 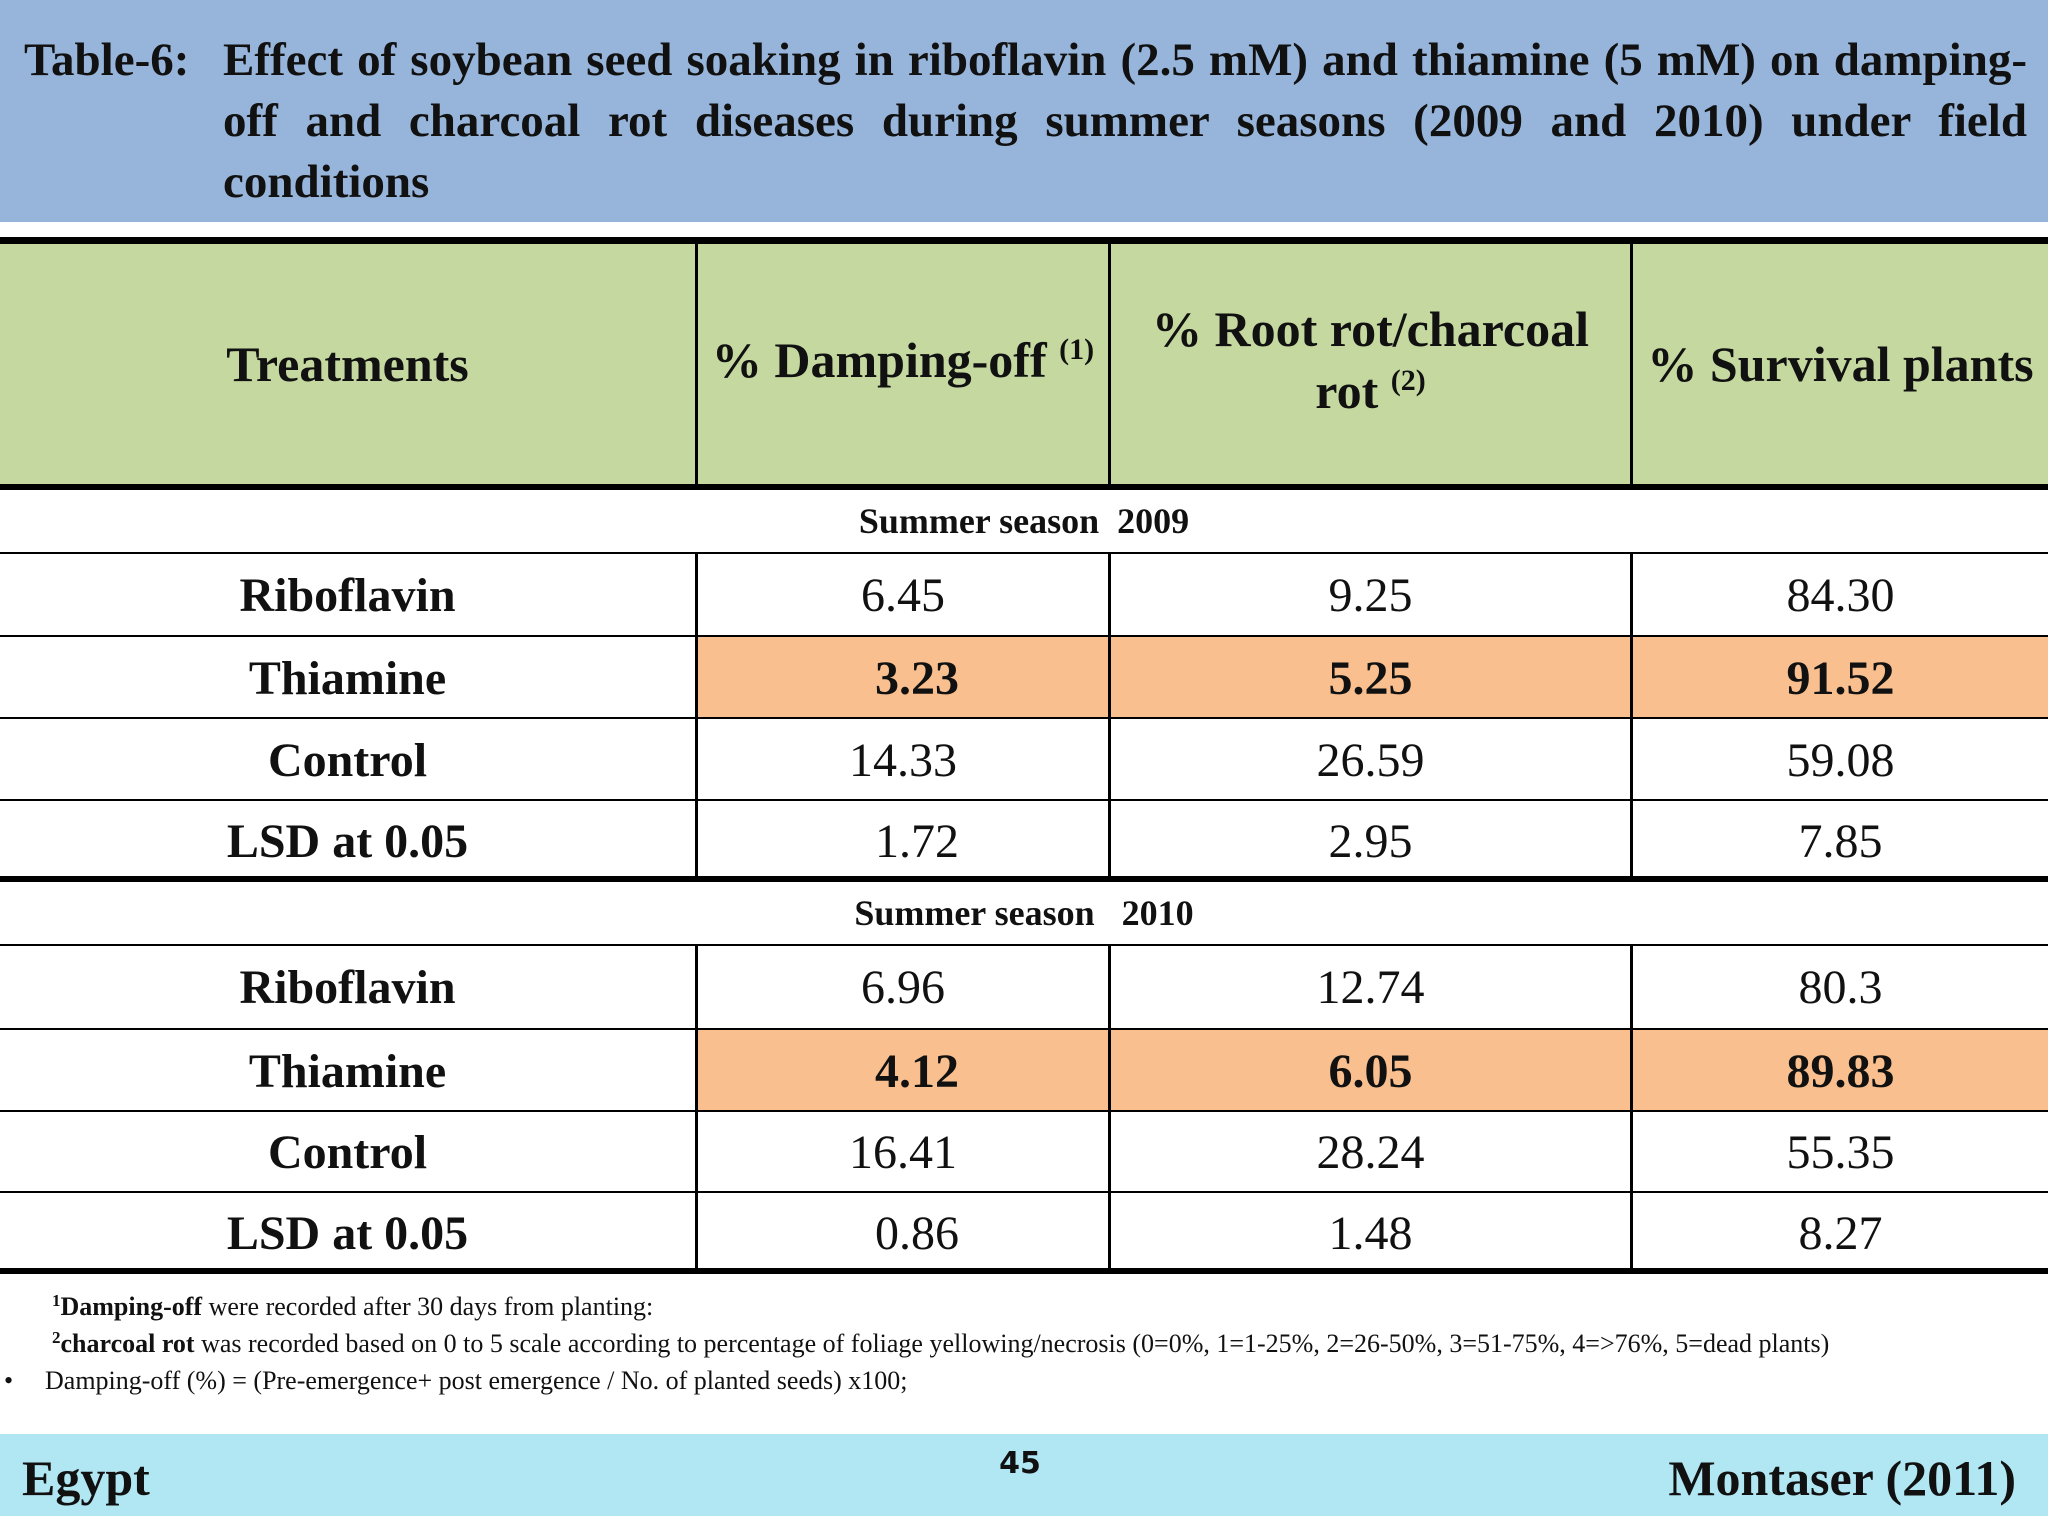 What do you see at coordinates (1077, 349) in the screenshot?
I see `footnote-ref-1: (1)` at bounding box center [1077, 349].